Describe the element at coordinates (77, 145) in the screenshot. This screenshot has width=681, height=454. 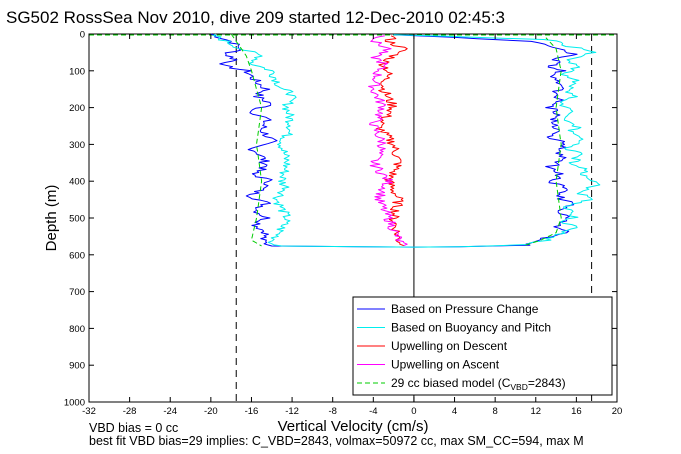
I see `y-tick-label-3: 300` at that location.